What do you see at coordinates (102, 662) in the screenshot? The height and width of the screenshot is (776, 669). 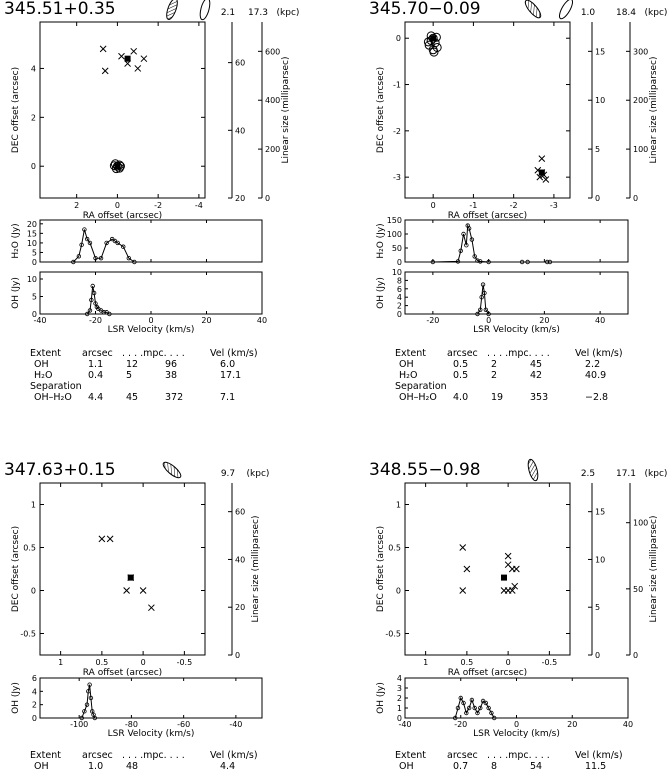 I see `ra-tick-label: 0.5` at bounding box center [102, 662].